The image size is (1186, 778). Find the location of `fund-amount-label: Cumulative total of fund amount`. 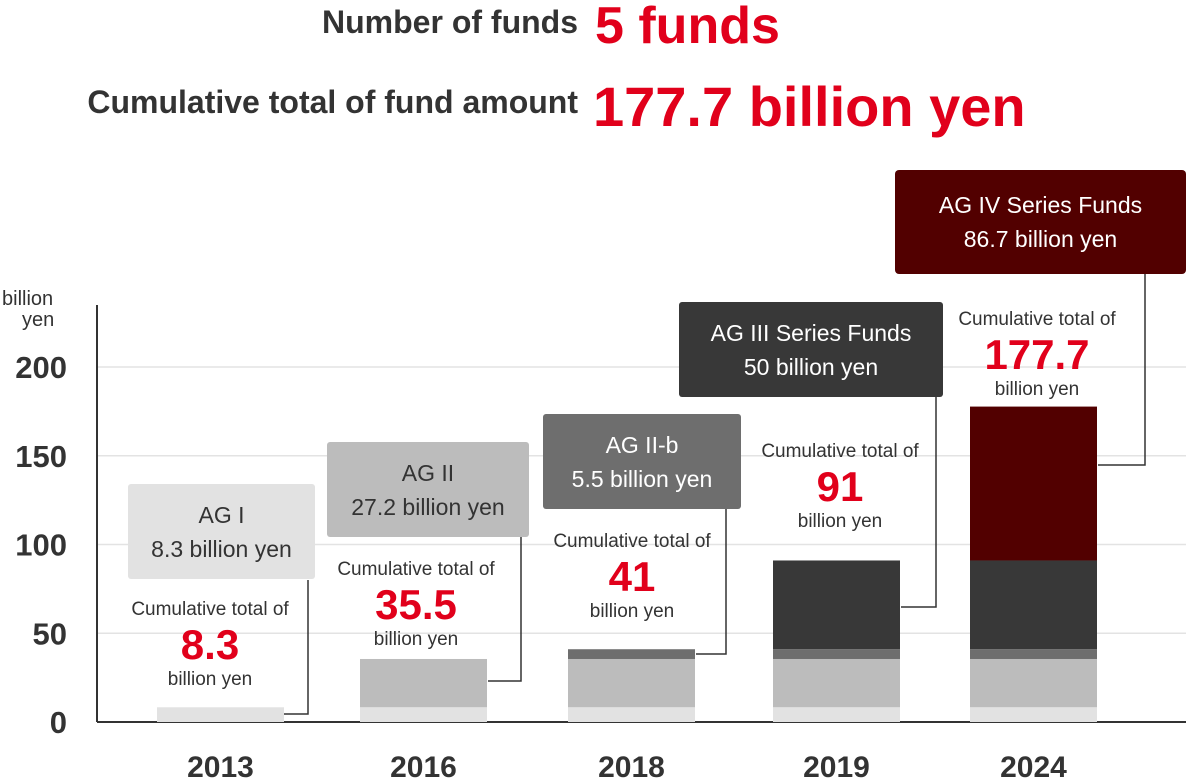

fund-amount-label: Cumulative total of fund amount is located at coordinates (332, 102).